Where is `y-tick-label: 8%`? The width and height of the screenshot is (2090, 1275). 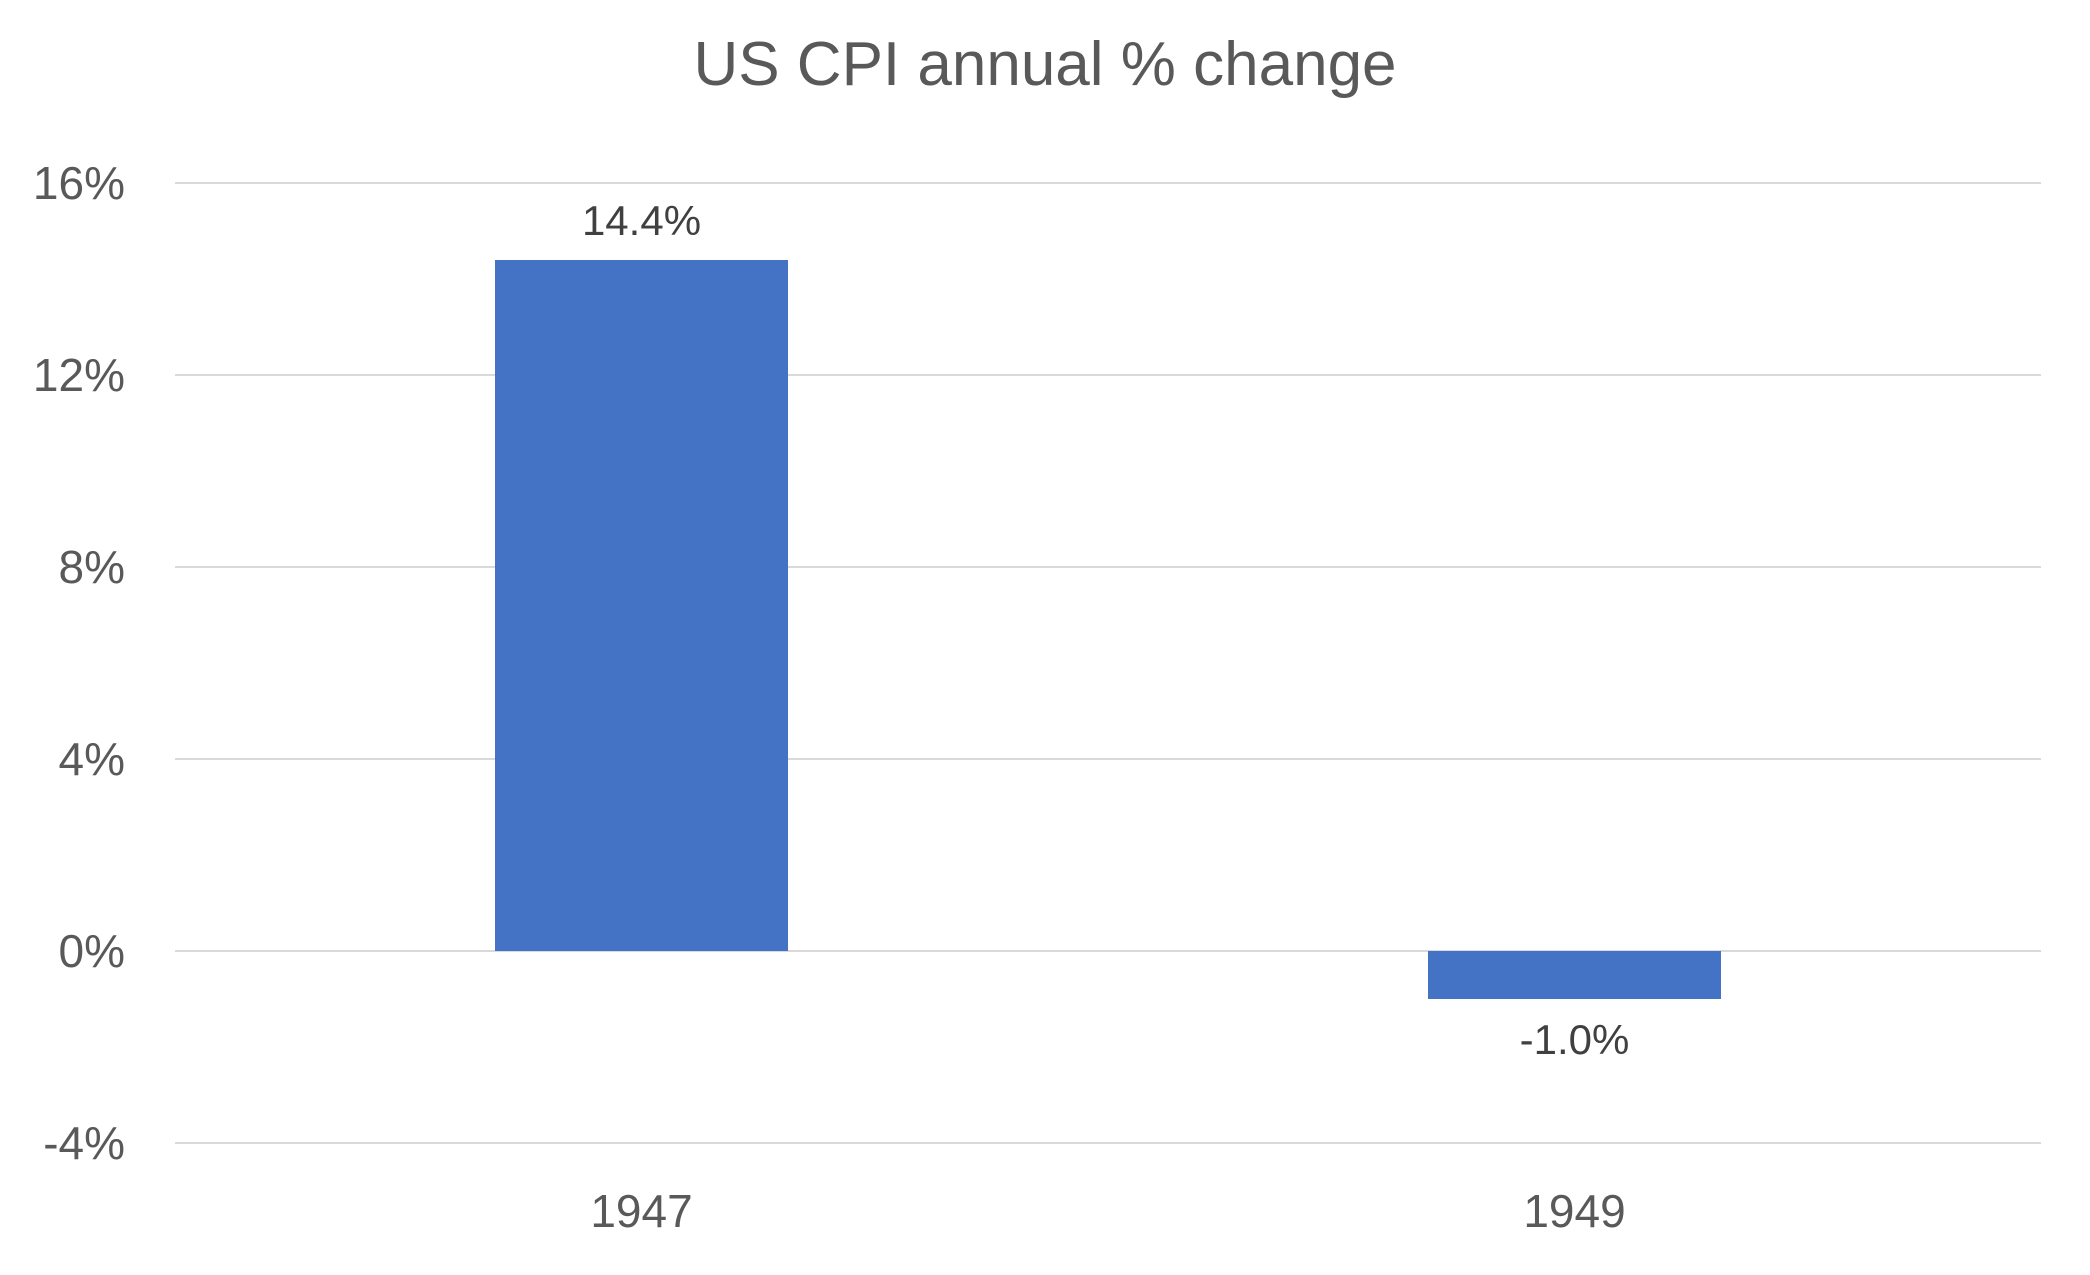
y-tick-label: 8% is located at coordinates (91, 567).